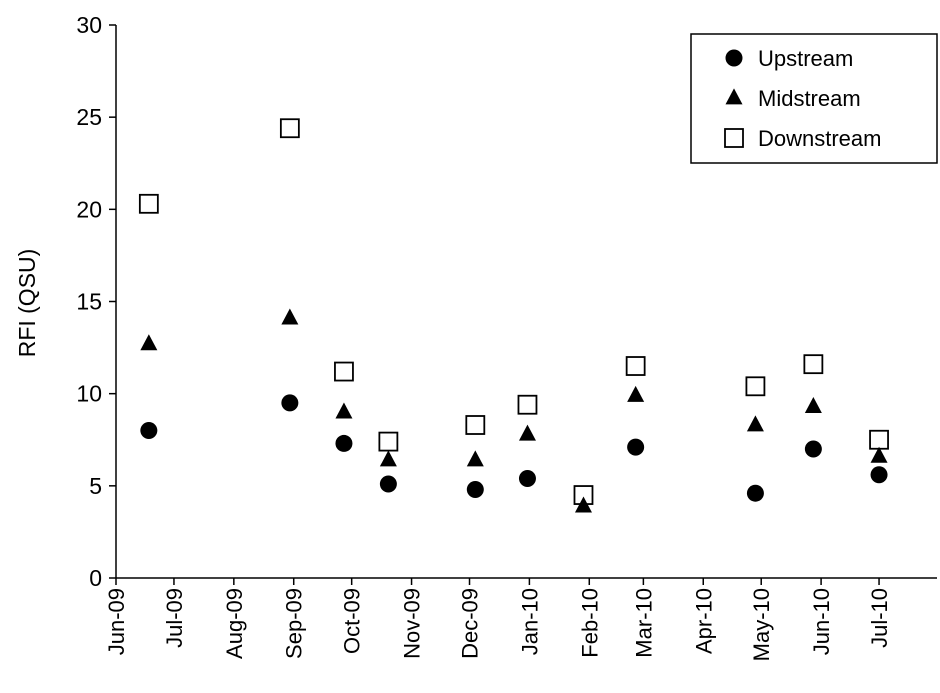 The height and width of the screenshot is (693, 940). Describe the element at coordinates (234, 623) in the screenshot. I see `x-tick-label: Aug-09` at that location.